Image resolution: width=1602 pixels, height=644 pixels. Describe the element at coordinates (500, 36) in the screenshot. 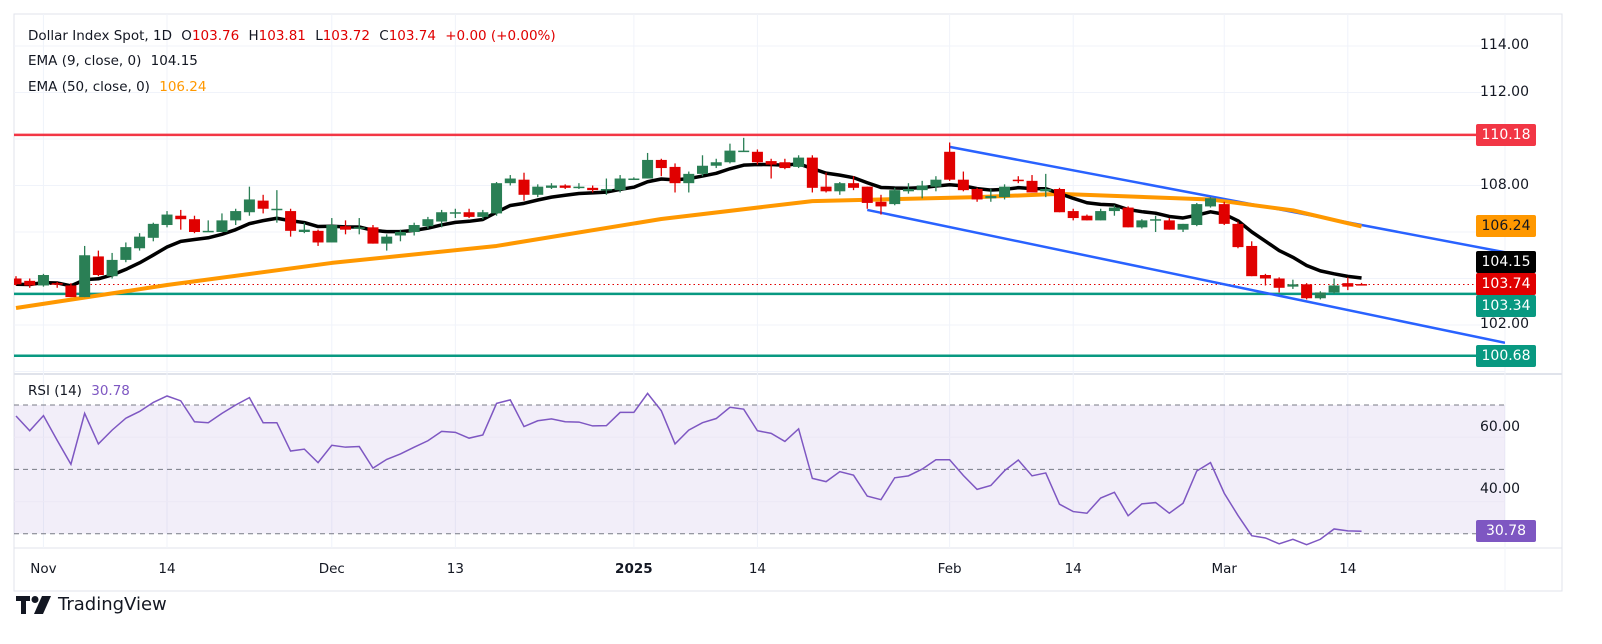

I see `change-value: +0.00 (+0.00%)` at that location.